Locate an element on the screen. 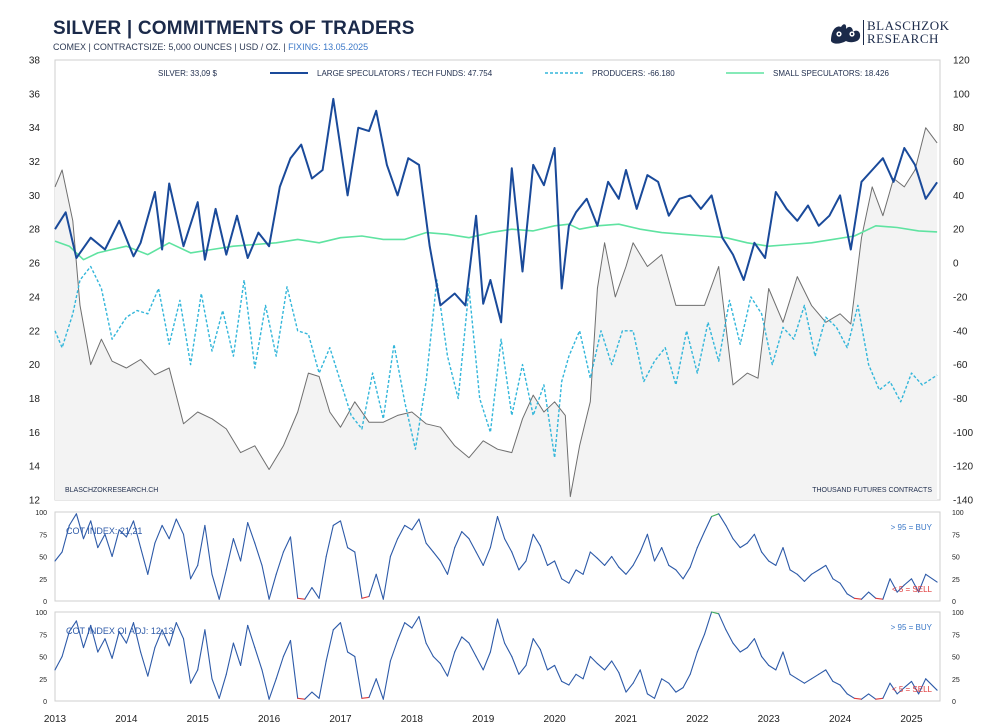 The image size is (1000, 727). logo-divider is located at coordinates (863, 32).